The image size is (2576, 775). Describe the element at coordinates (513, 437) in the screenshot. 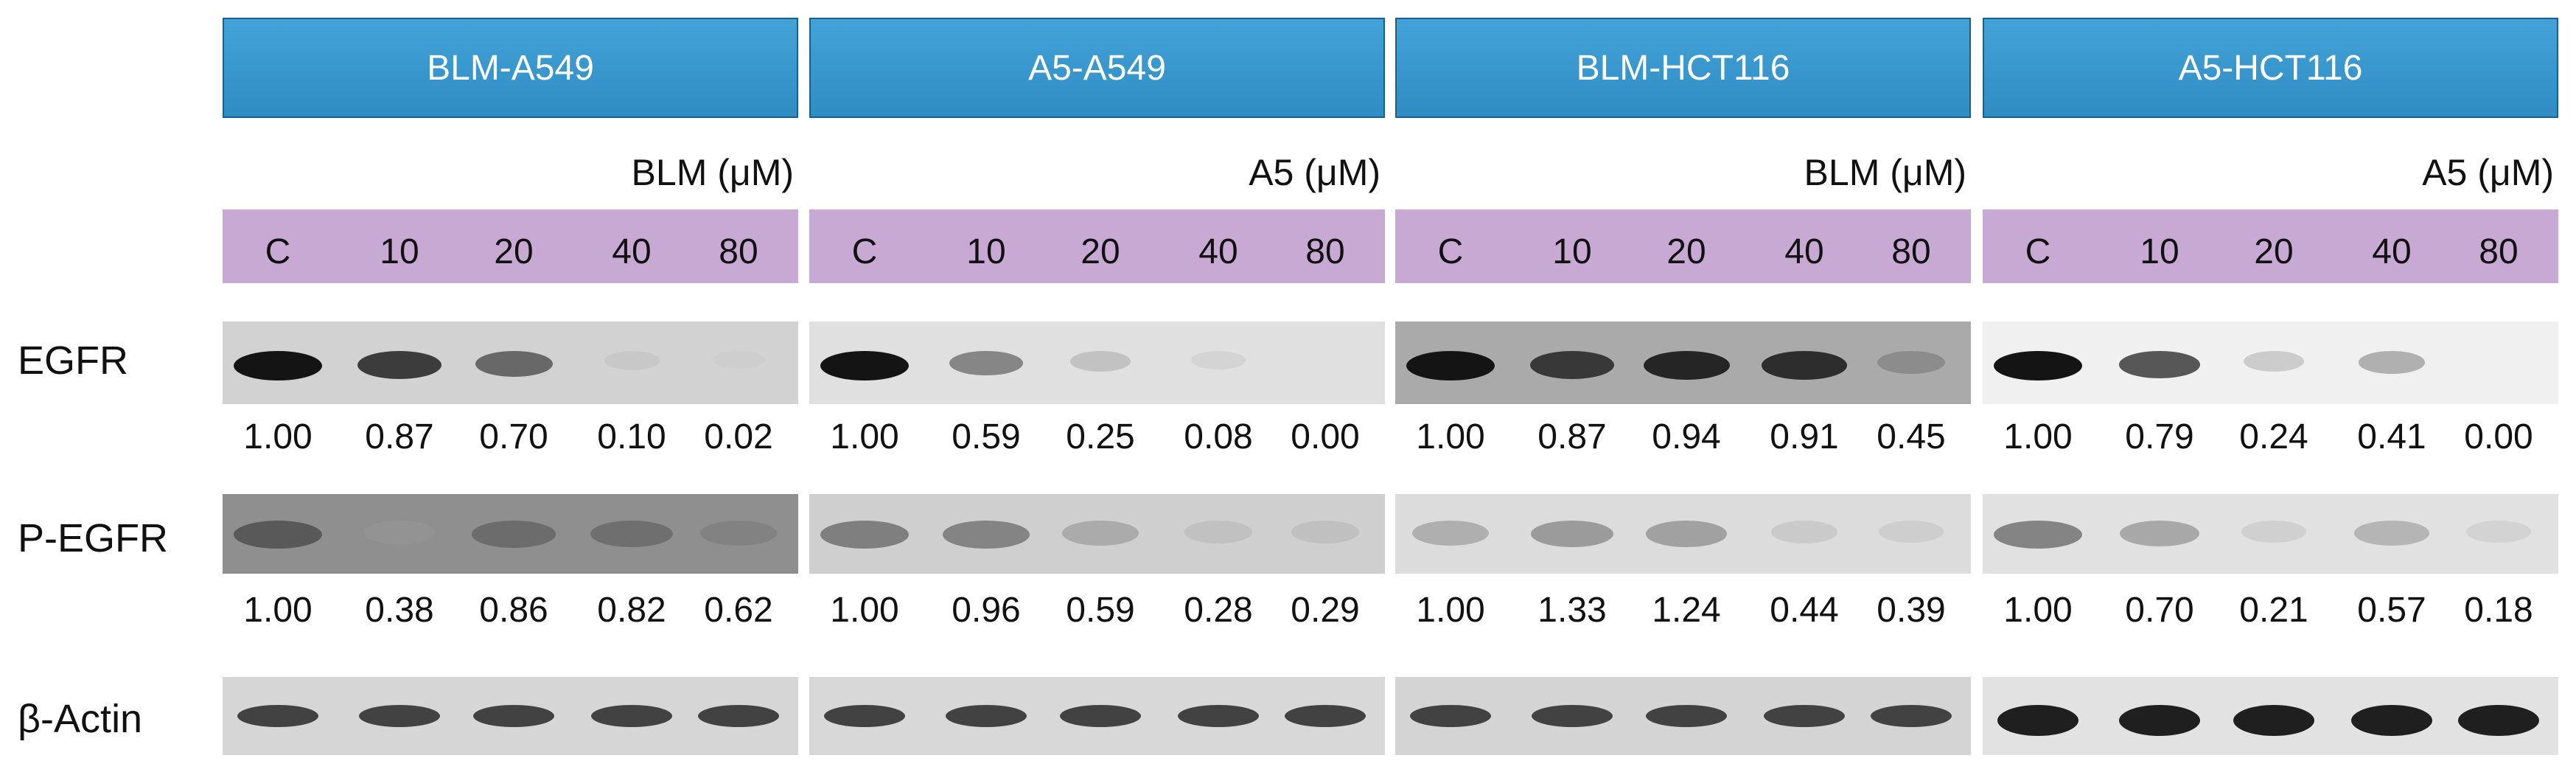

I see `egfr-value: 0.70` at that location.